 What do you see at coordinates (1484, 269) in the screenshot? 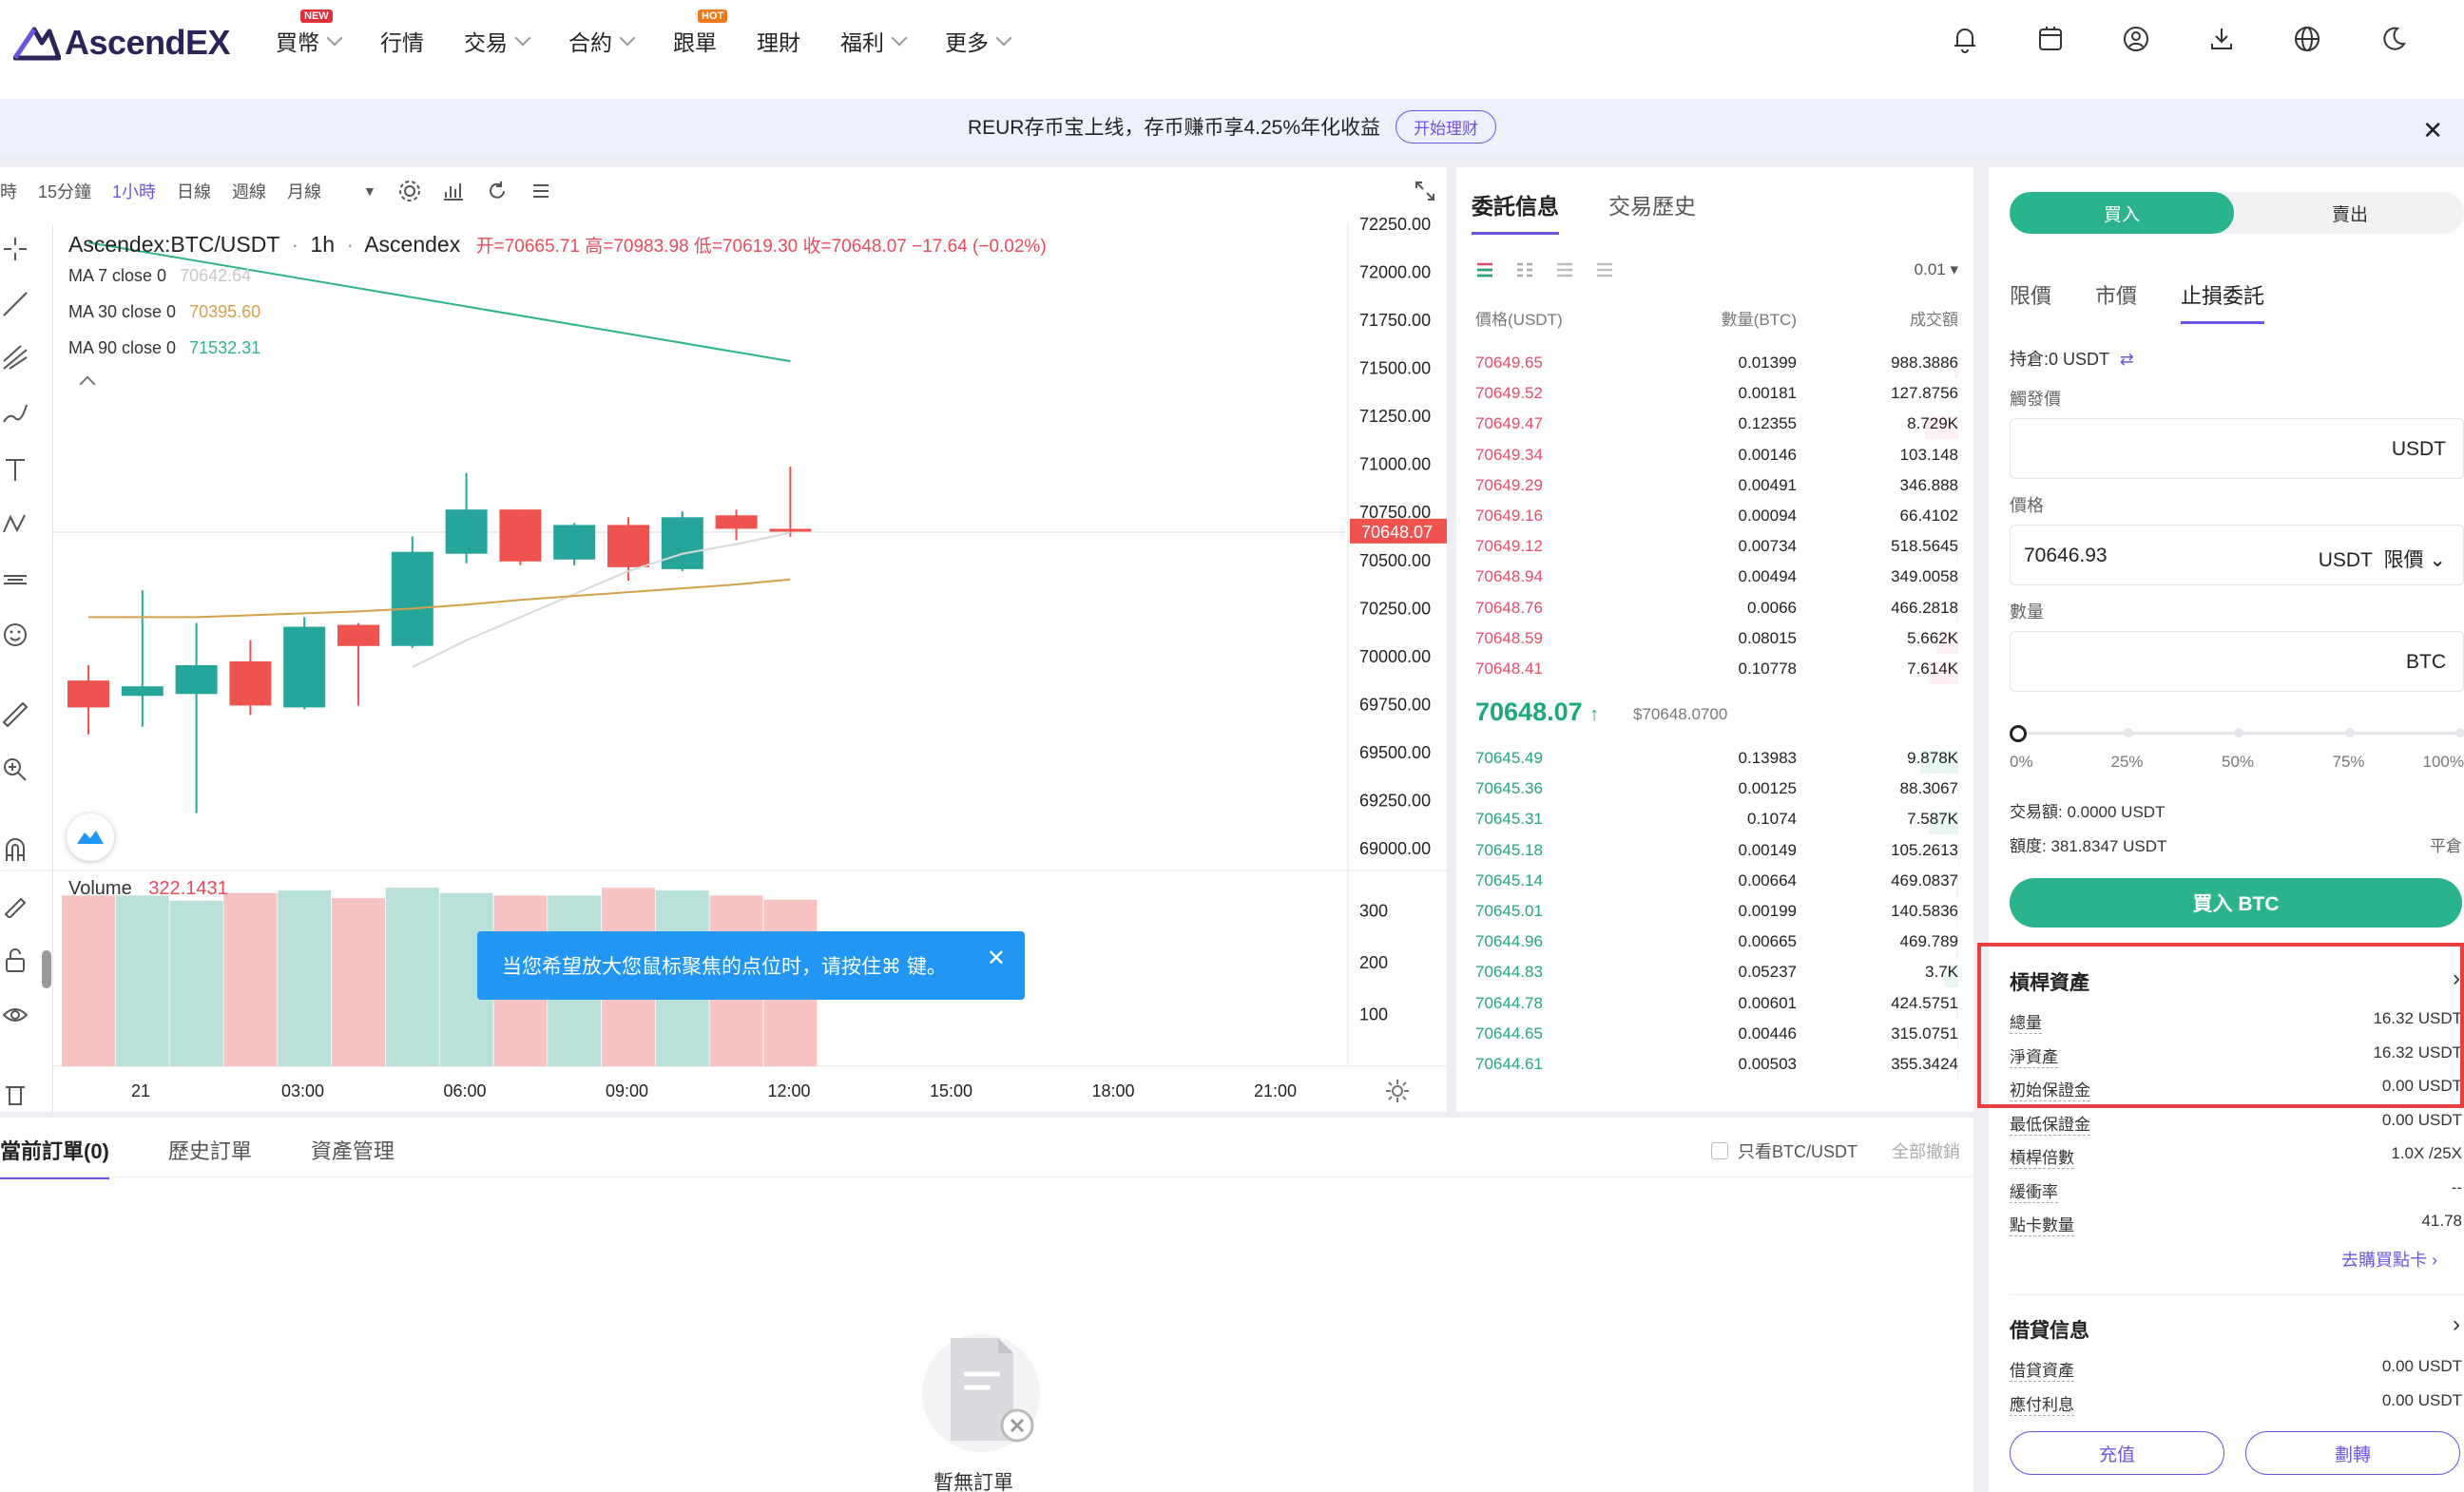
I see `both-sides-view-icon` at bounding box center [1484, 269].